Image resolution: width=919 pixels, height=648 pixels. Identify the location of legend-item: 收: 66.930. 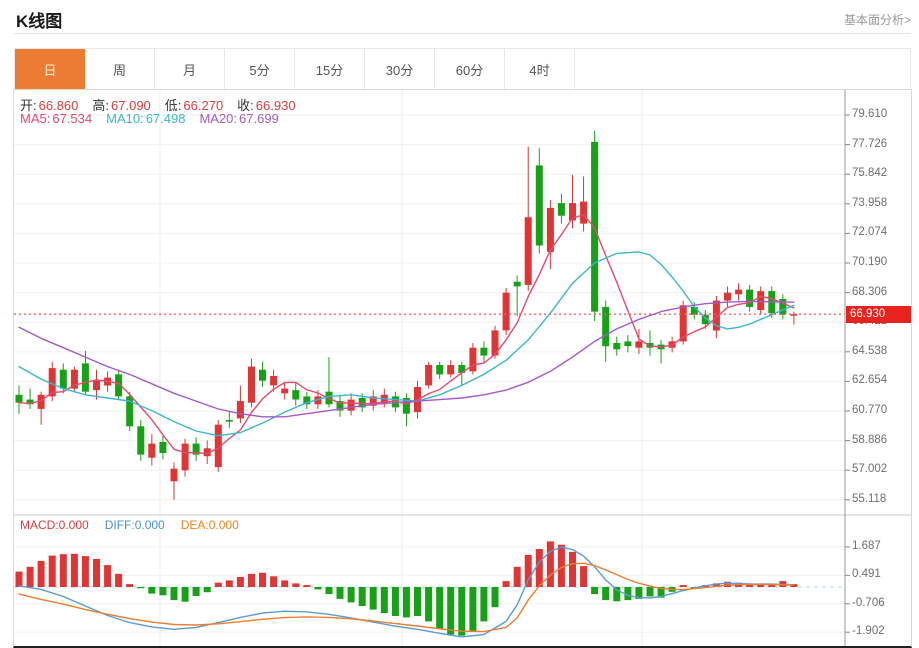
(266, 105).